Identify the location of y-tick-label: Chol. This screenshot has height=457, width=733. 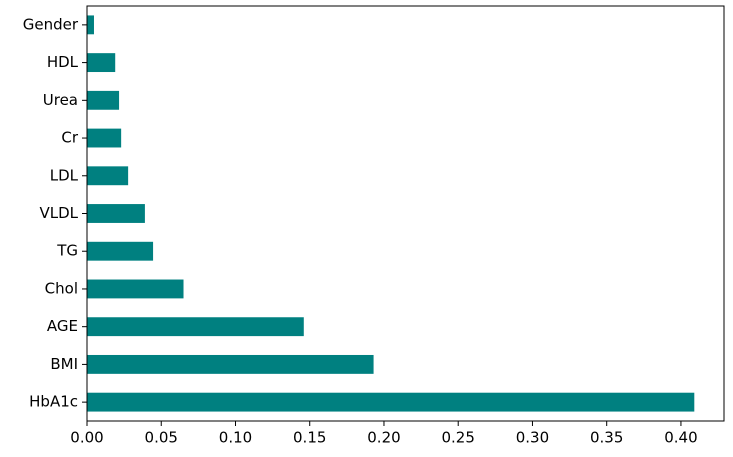
(61, 288).